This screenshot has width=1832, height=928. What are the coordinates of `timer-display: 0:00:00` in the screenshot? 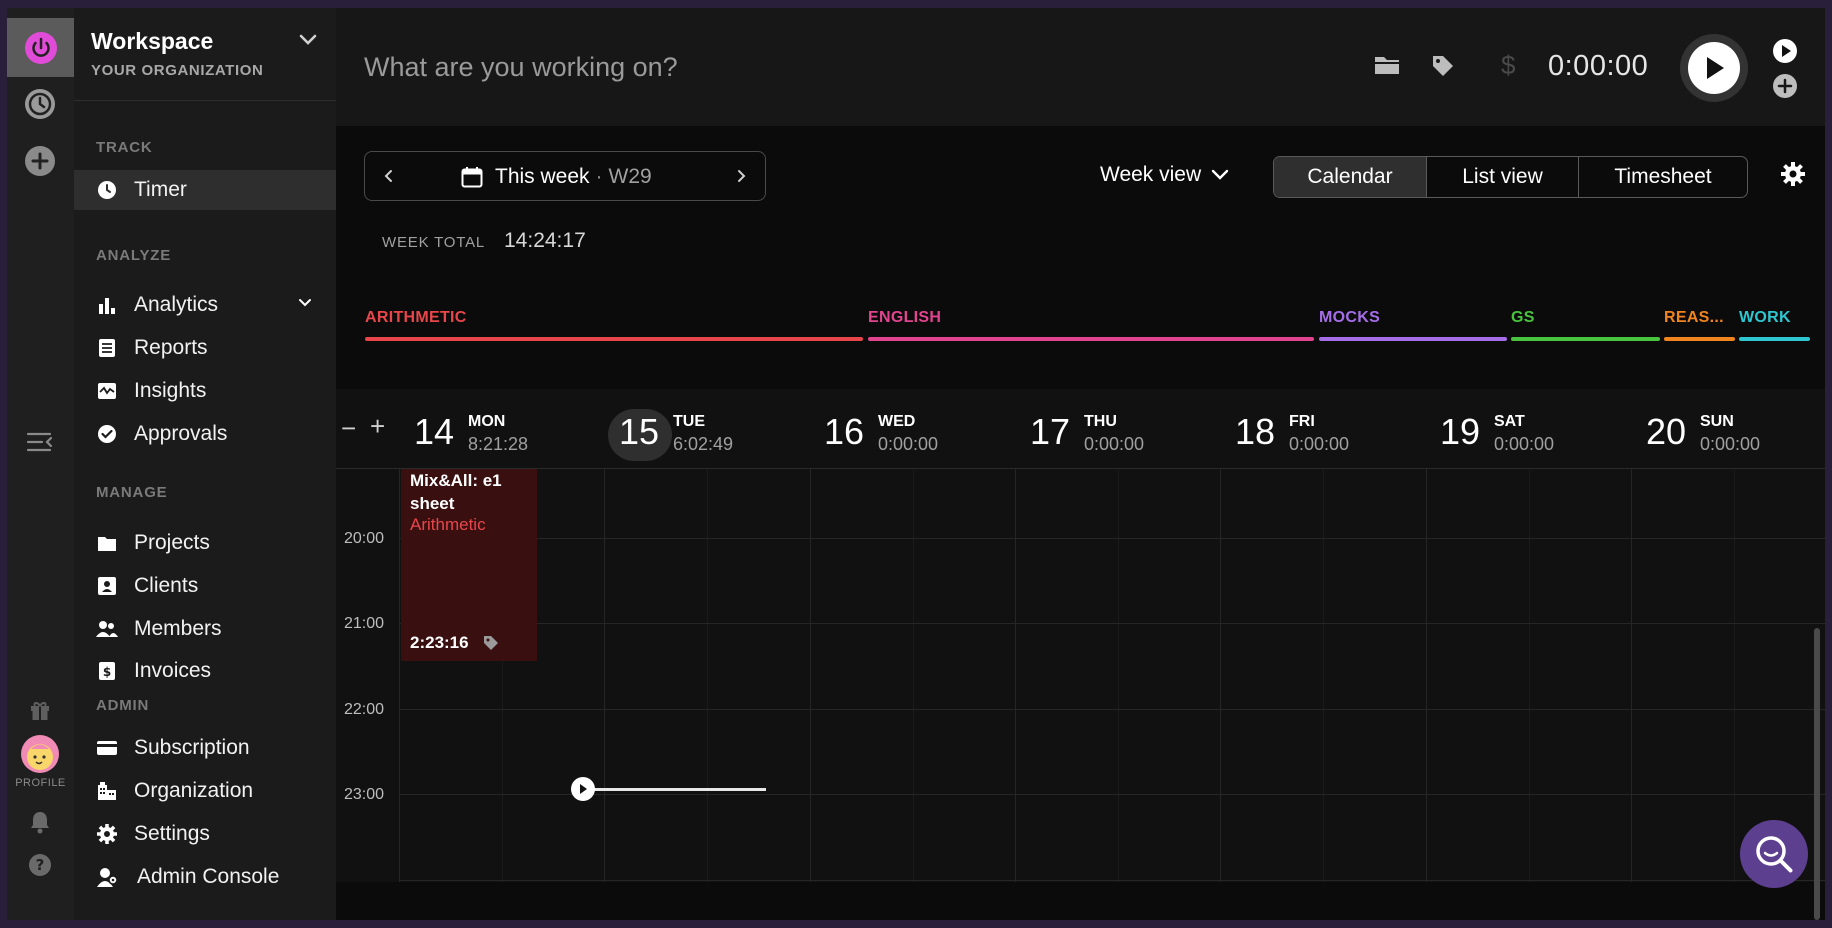 It's located at (1598, 66).